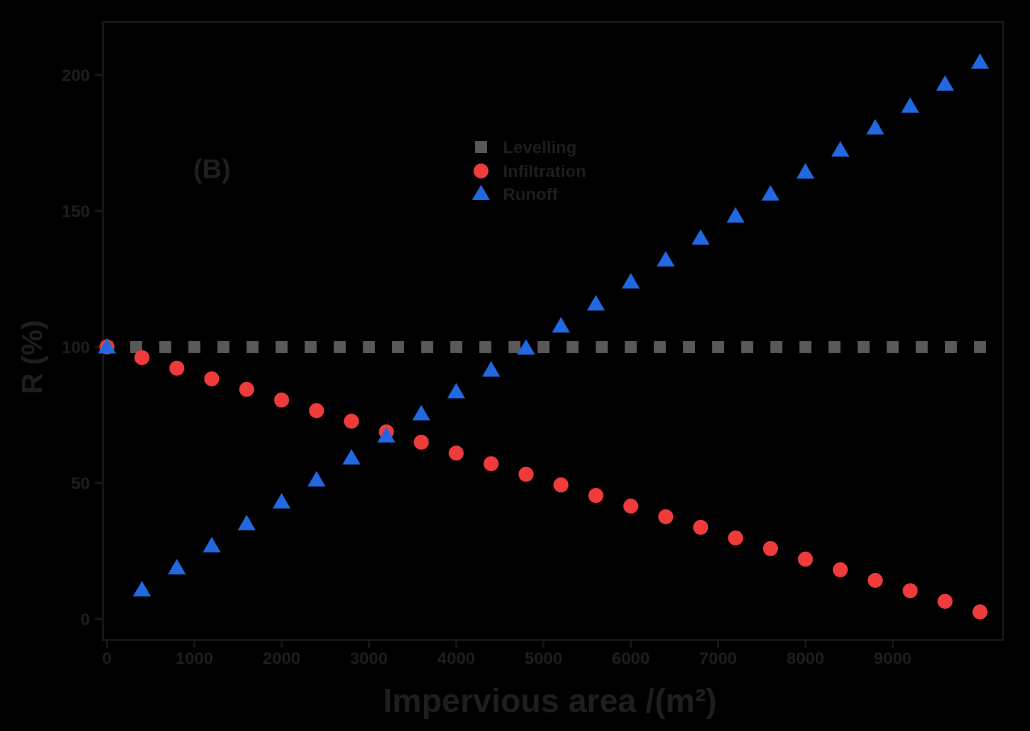 This screenshot has height=731, width=1030. What do you see at coordinates (481, 147) in the screenshot?
I see `legend-square-marker` at bounding box center [481, 147].